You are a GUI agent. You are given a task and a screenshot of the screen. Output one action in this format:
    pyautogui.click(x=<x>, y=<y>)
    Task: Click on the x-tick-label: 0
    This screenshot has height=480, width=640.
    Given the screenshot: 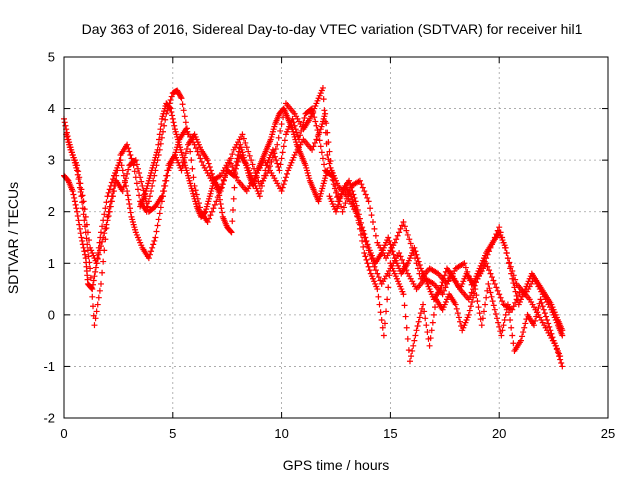 What is the action you would take?
    pyautogui.click(x=63, y=433)
    